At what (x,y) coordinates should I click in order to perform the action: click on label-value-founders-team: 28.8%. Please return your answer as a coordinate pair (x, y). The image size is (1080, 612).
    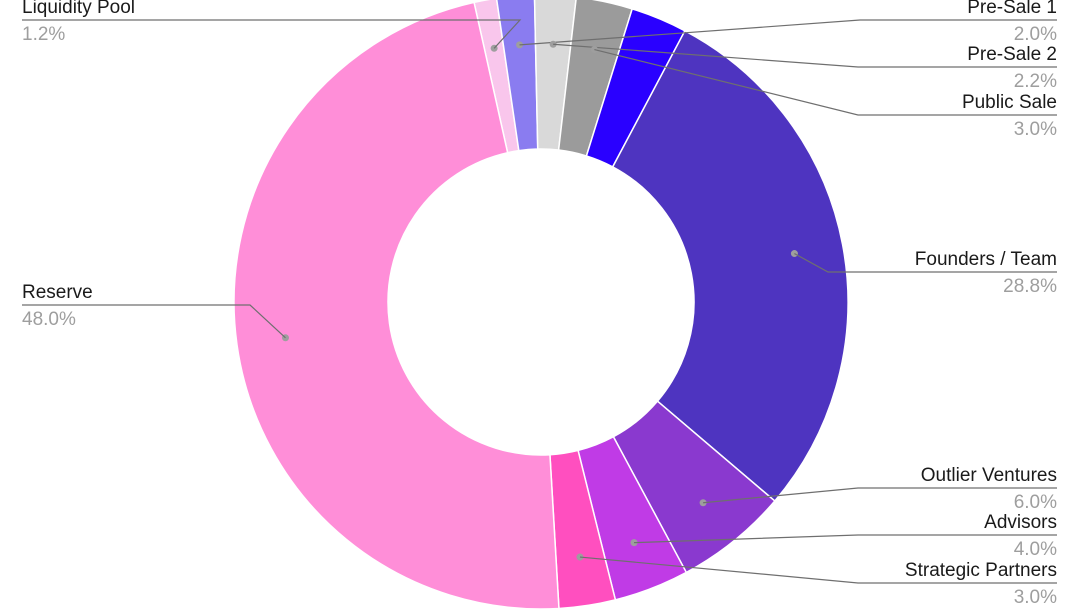
    Looking at the image, I should click on (1030, 286).